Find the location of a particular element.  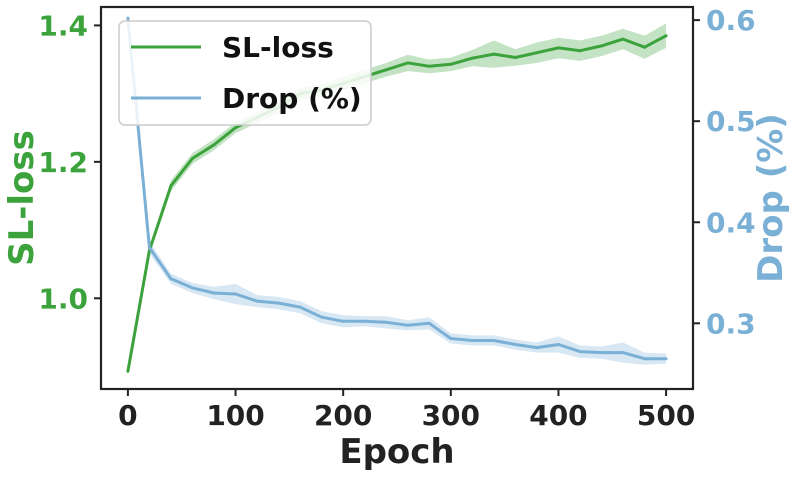

right-y-tick-label: 0.4 is located at coordinates (731, 222).